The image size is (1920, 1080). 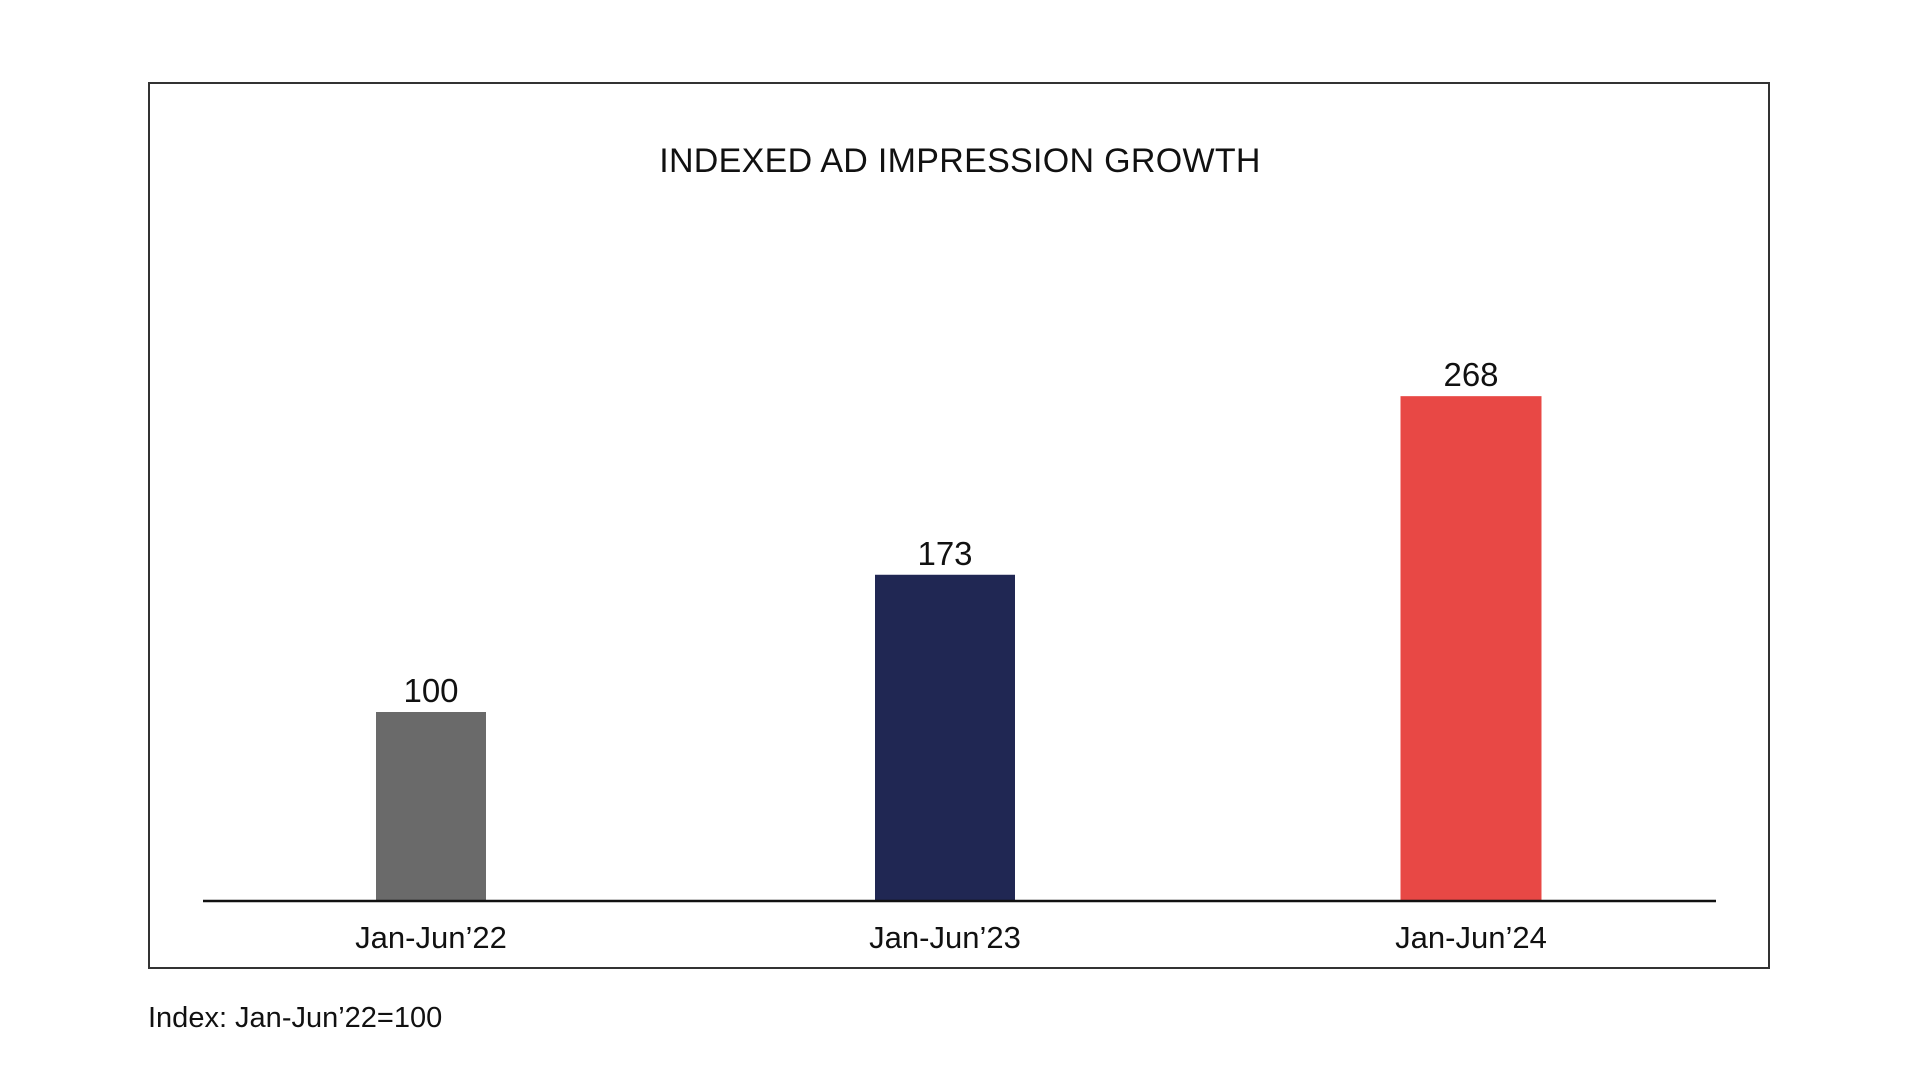 I want to click on data-label: 173, so click(x=944, y=553).